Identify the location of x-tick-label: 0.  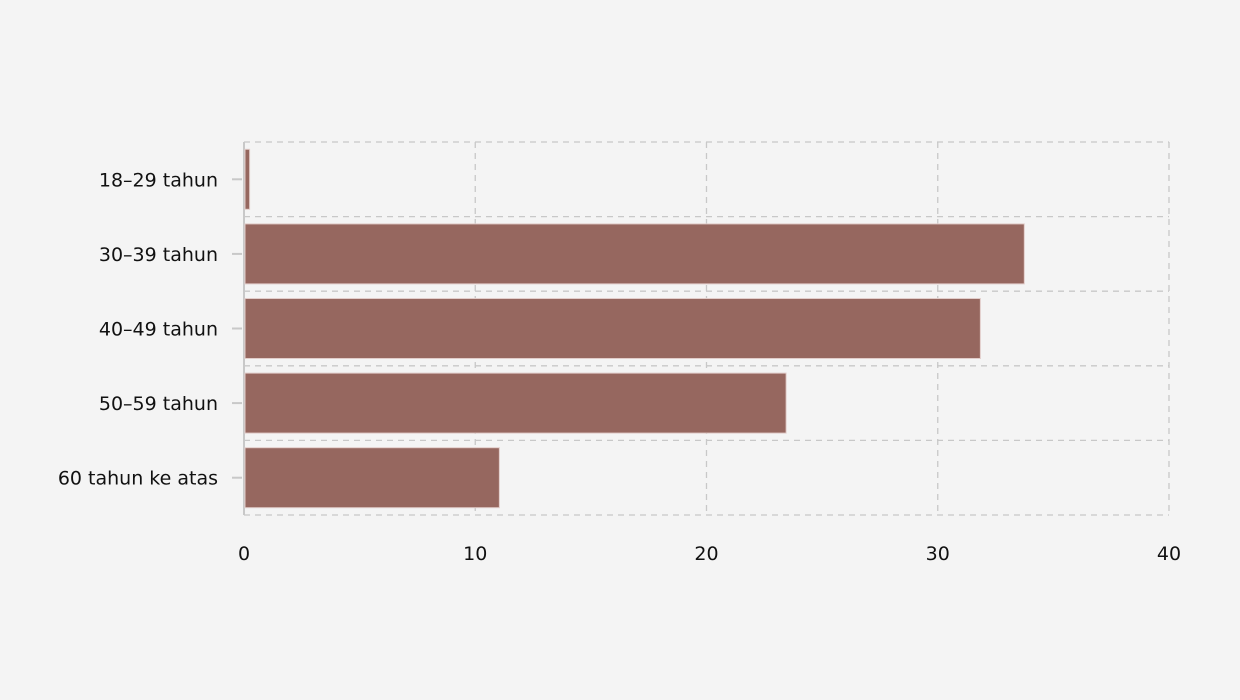
(244, 554).